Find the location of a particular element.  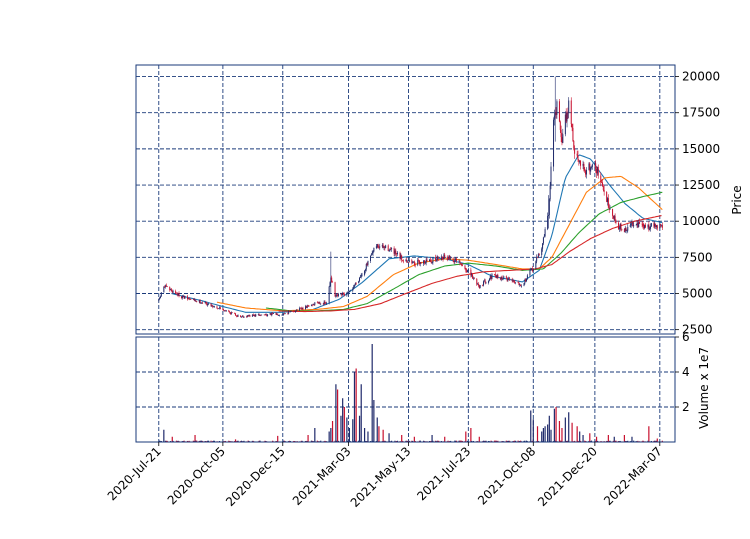

price-tick-label: 17500 is located at coordinates (701, 113).